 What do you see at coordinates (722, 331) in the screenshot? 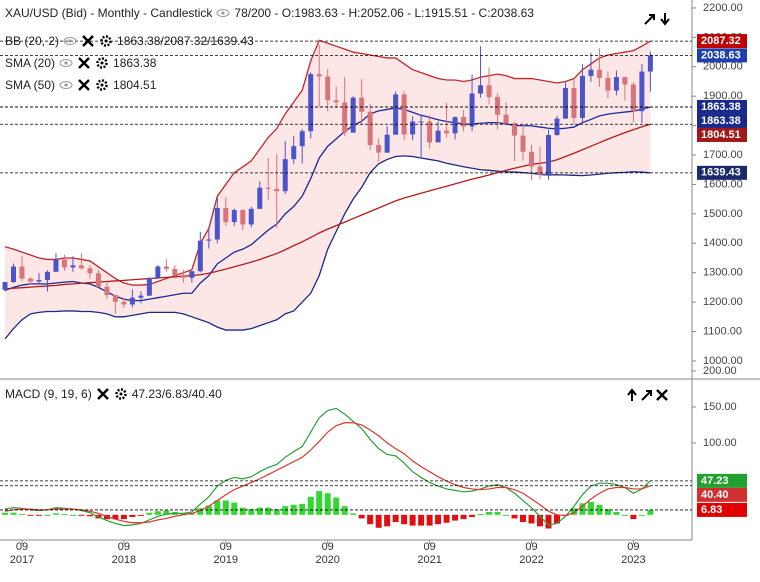
I see `y-tick-label: 1100.00` at bounding box center [722, 331].